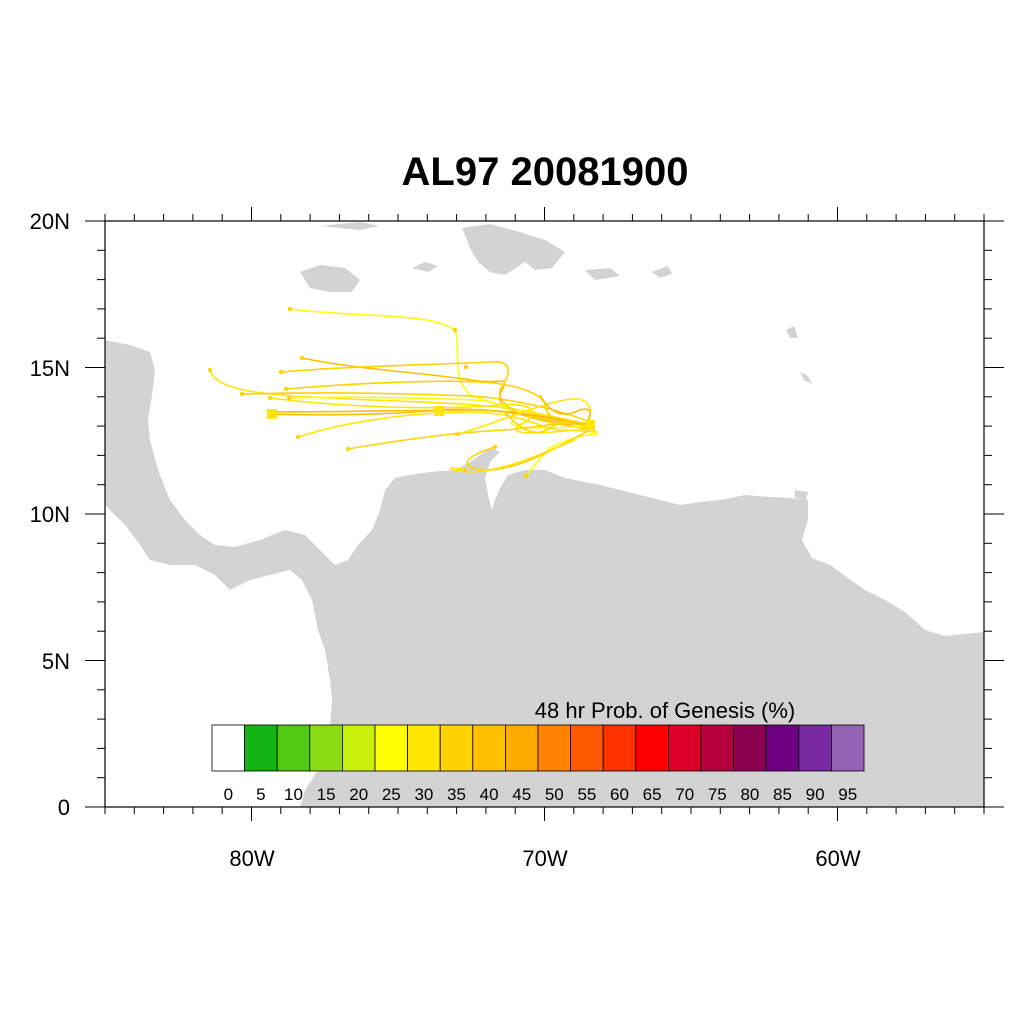 The image size is (1024, 1024). I want to click on colorbar-label: 30, so click(423, 794).